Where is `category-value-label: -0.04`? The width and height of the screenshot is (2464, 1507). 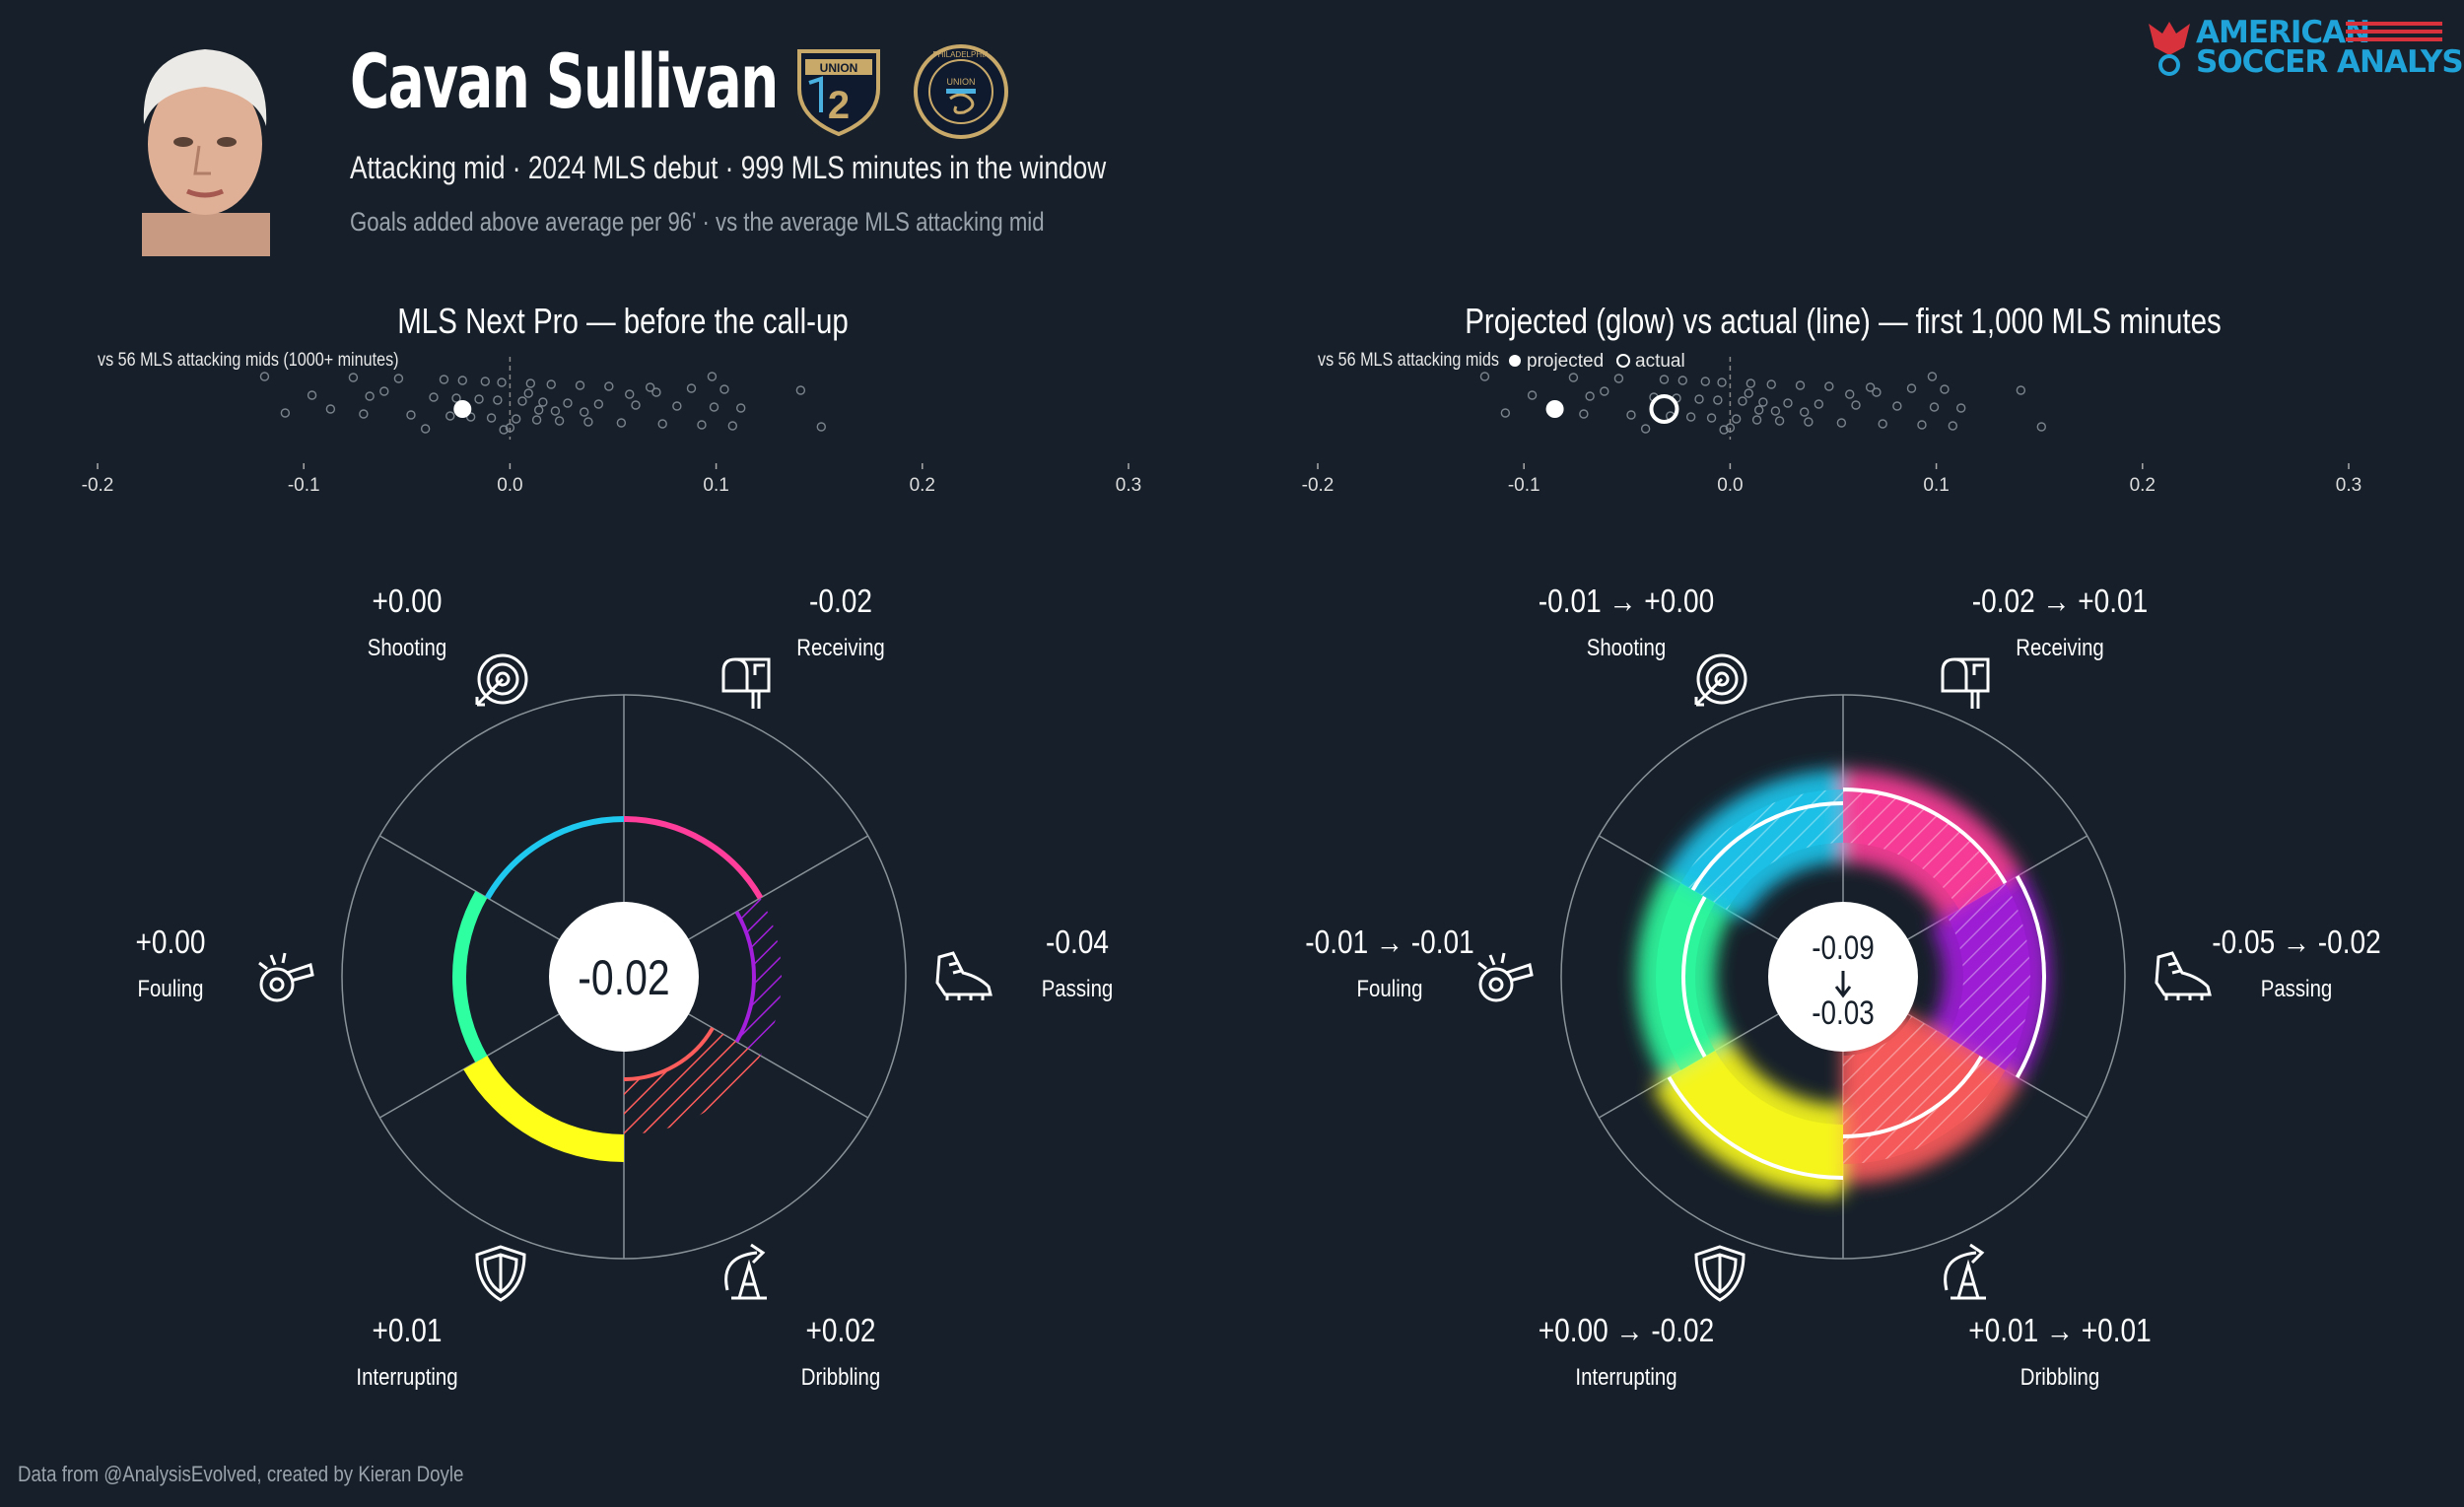 category-value-label: -0.04 is located at coordinates (1077, 943).